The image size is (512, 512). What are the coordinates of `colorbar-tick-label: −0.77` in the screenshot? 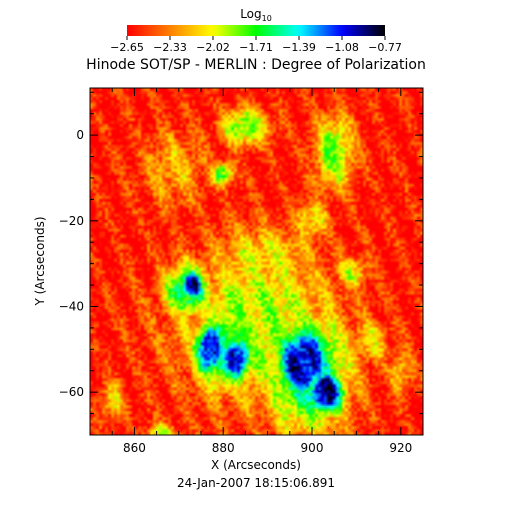 It's located at (385, 47).